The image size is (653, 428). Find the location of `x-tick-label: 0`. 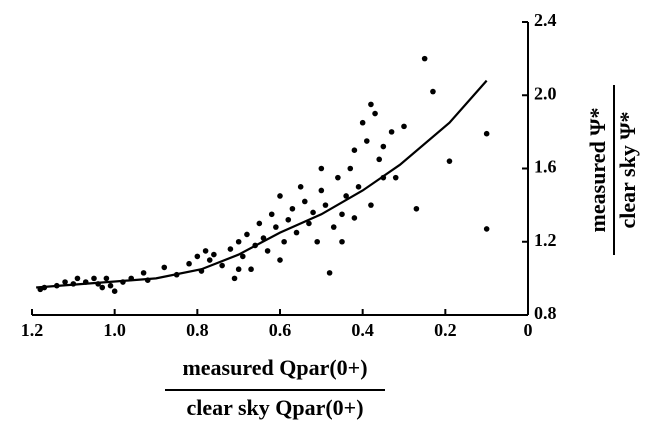

x-tick-label: 0 is located at coordinates (528, 330).